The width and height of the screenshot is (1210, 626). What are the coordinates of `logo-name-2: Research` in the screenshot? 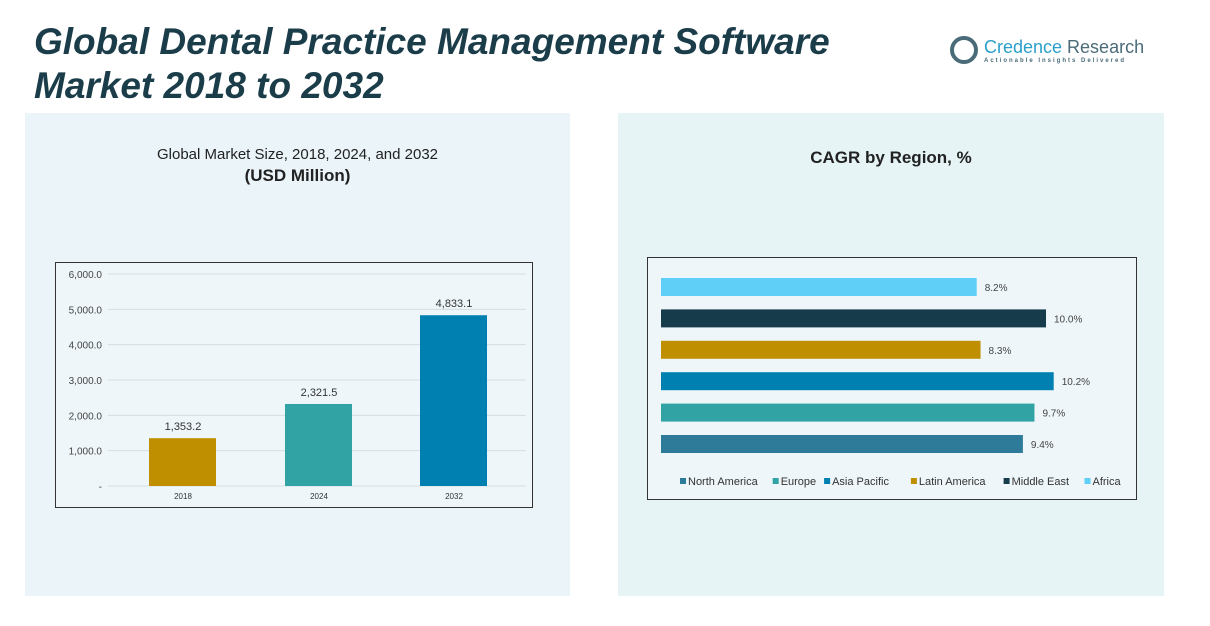 It's located at (1103, 46).